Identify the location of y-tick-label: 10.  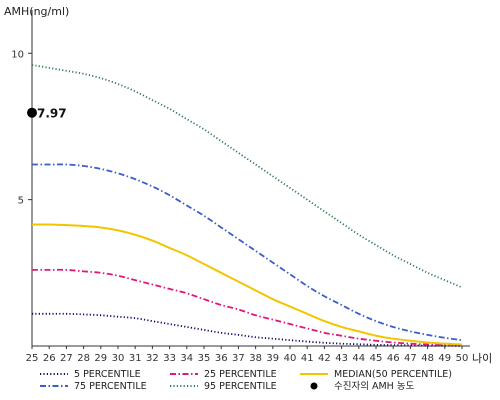
(17, 54).